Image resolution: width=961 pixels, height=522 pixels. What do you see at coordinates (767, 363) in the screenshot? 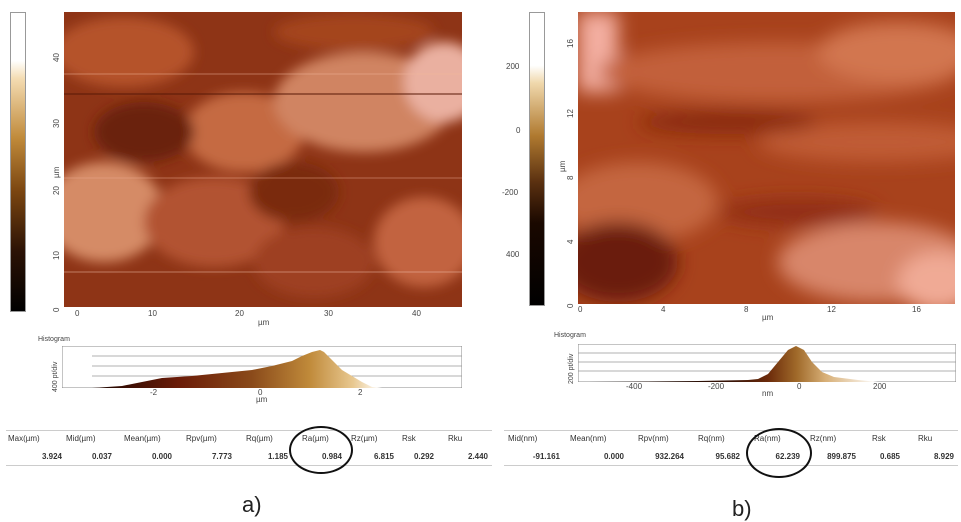
I see `panel-b-histogram` at bounding box center [767, 363].